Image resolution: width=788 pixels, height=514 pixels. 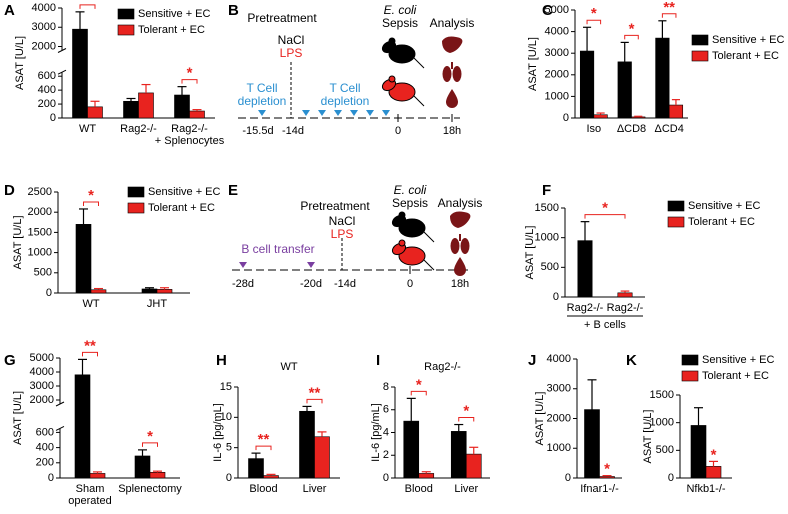 I want to click on liver-icon, so click(x=460, y=219).